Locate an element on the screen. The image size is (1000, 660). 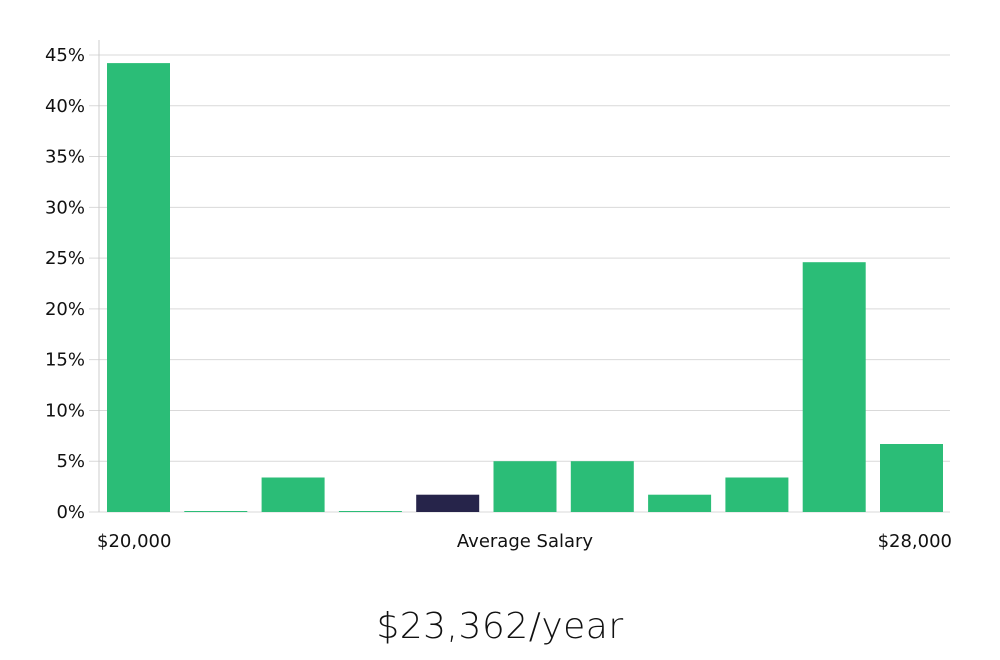
y-tick-label: 0% is located at coordinates (70, 512).